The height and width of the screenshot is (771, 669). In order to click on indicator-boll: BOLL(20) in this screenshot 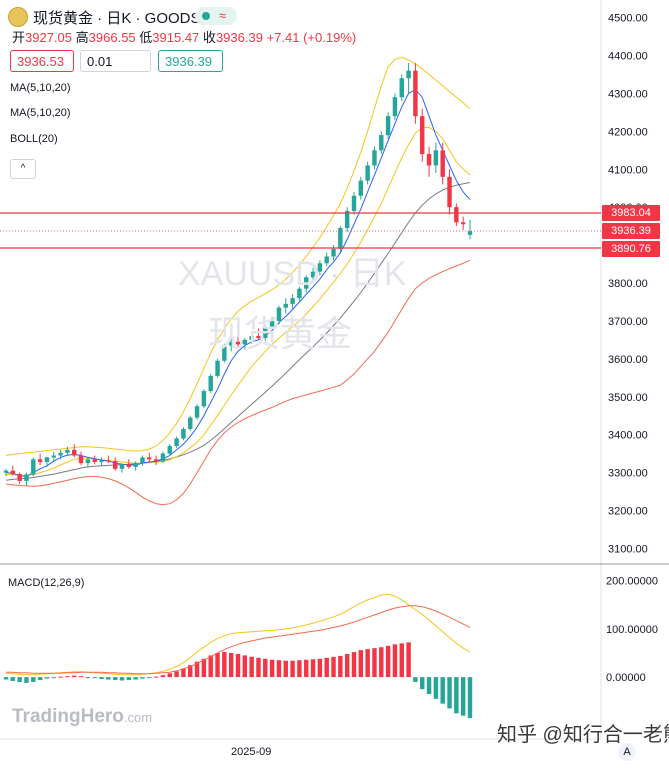, I will do `click(34, 139)`.